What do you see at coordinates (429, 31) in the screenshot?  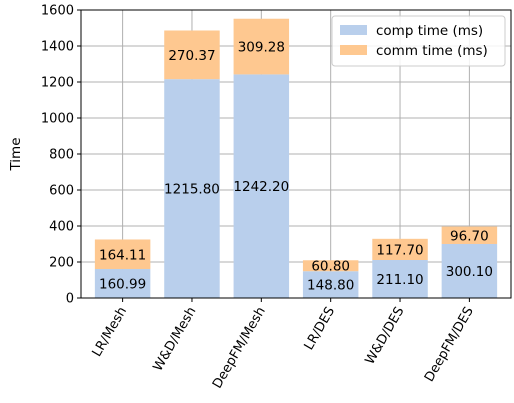 I see `legend-label: comp time (ms)` at bounding box center [429, 31].